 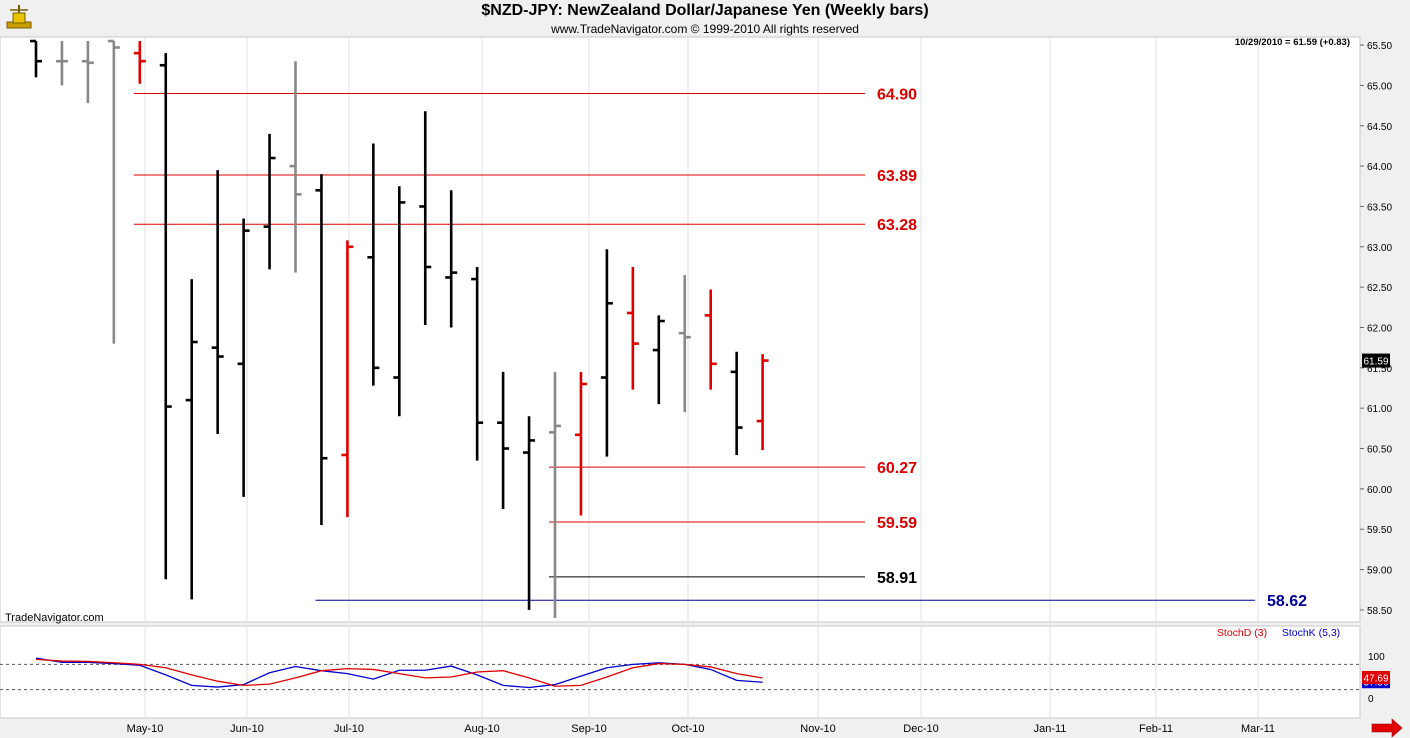 What do you see at coordinates (247, 729) in the screenshot?
I see `x-tick-label: Jun-10` at bounding box center [247, 729].